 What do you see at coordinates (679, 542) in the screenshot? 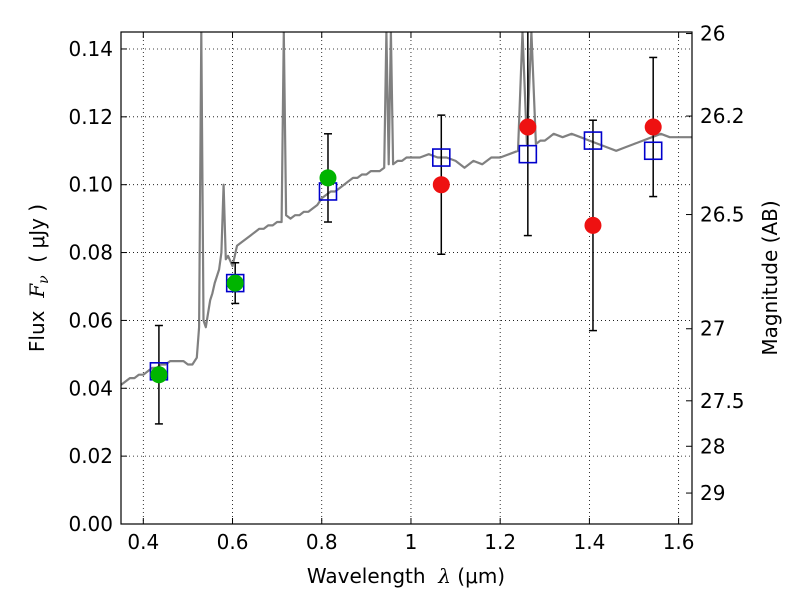
I see `x-tick-label: 1.6` at bounding box center [679, 542].